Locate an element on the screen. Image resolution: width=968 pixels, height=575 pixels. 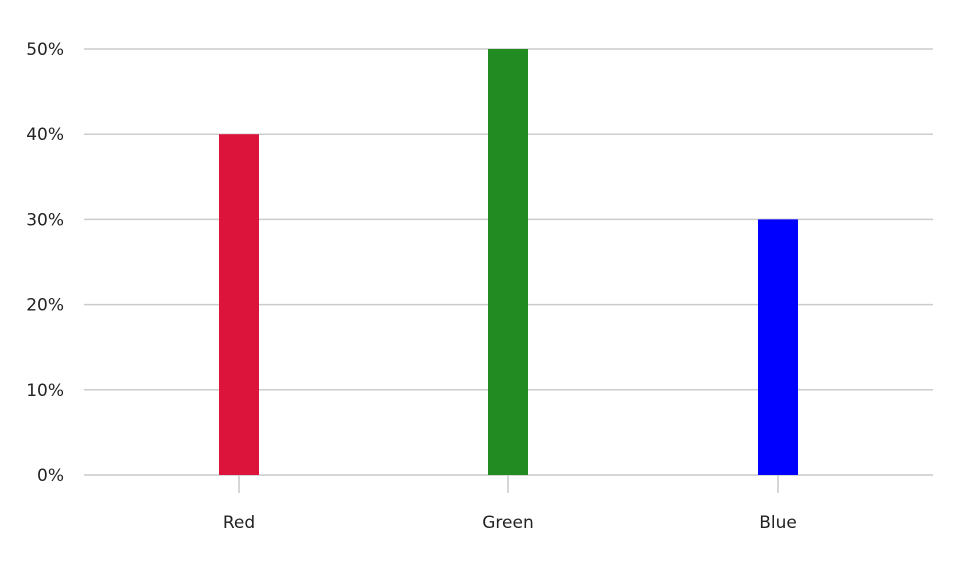
x-axis-ticks: Red Green Blue is located at coordinates (510, 504).